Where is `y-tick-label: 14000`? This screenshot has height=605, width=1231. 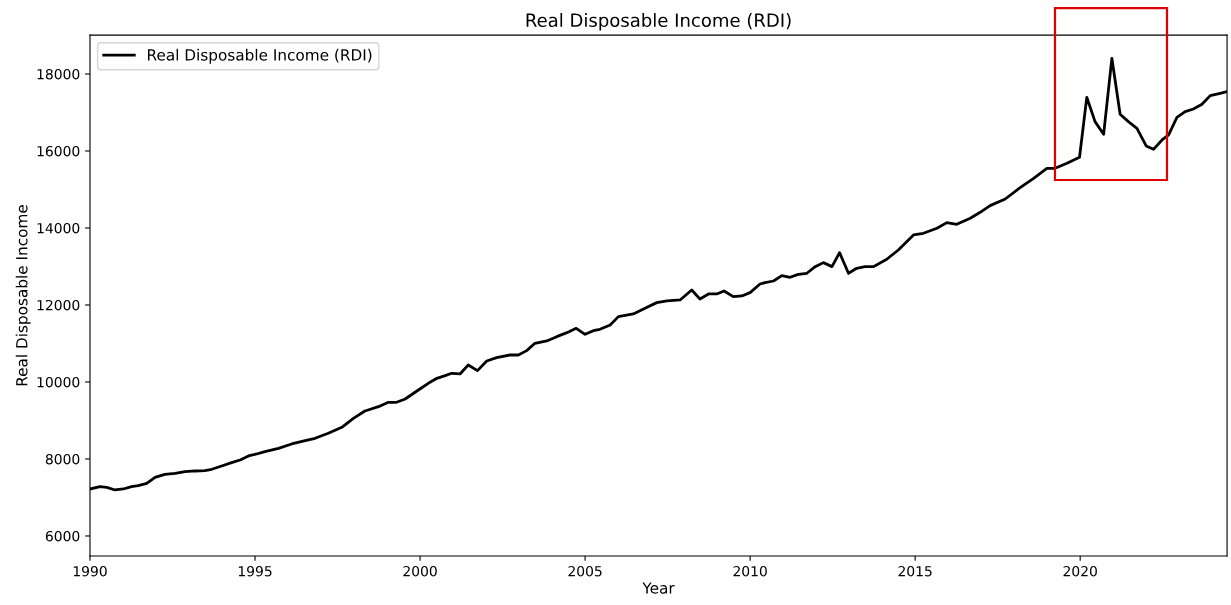 y-tick-label: 14000 is located at coordinates (58, 228).